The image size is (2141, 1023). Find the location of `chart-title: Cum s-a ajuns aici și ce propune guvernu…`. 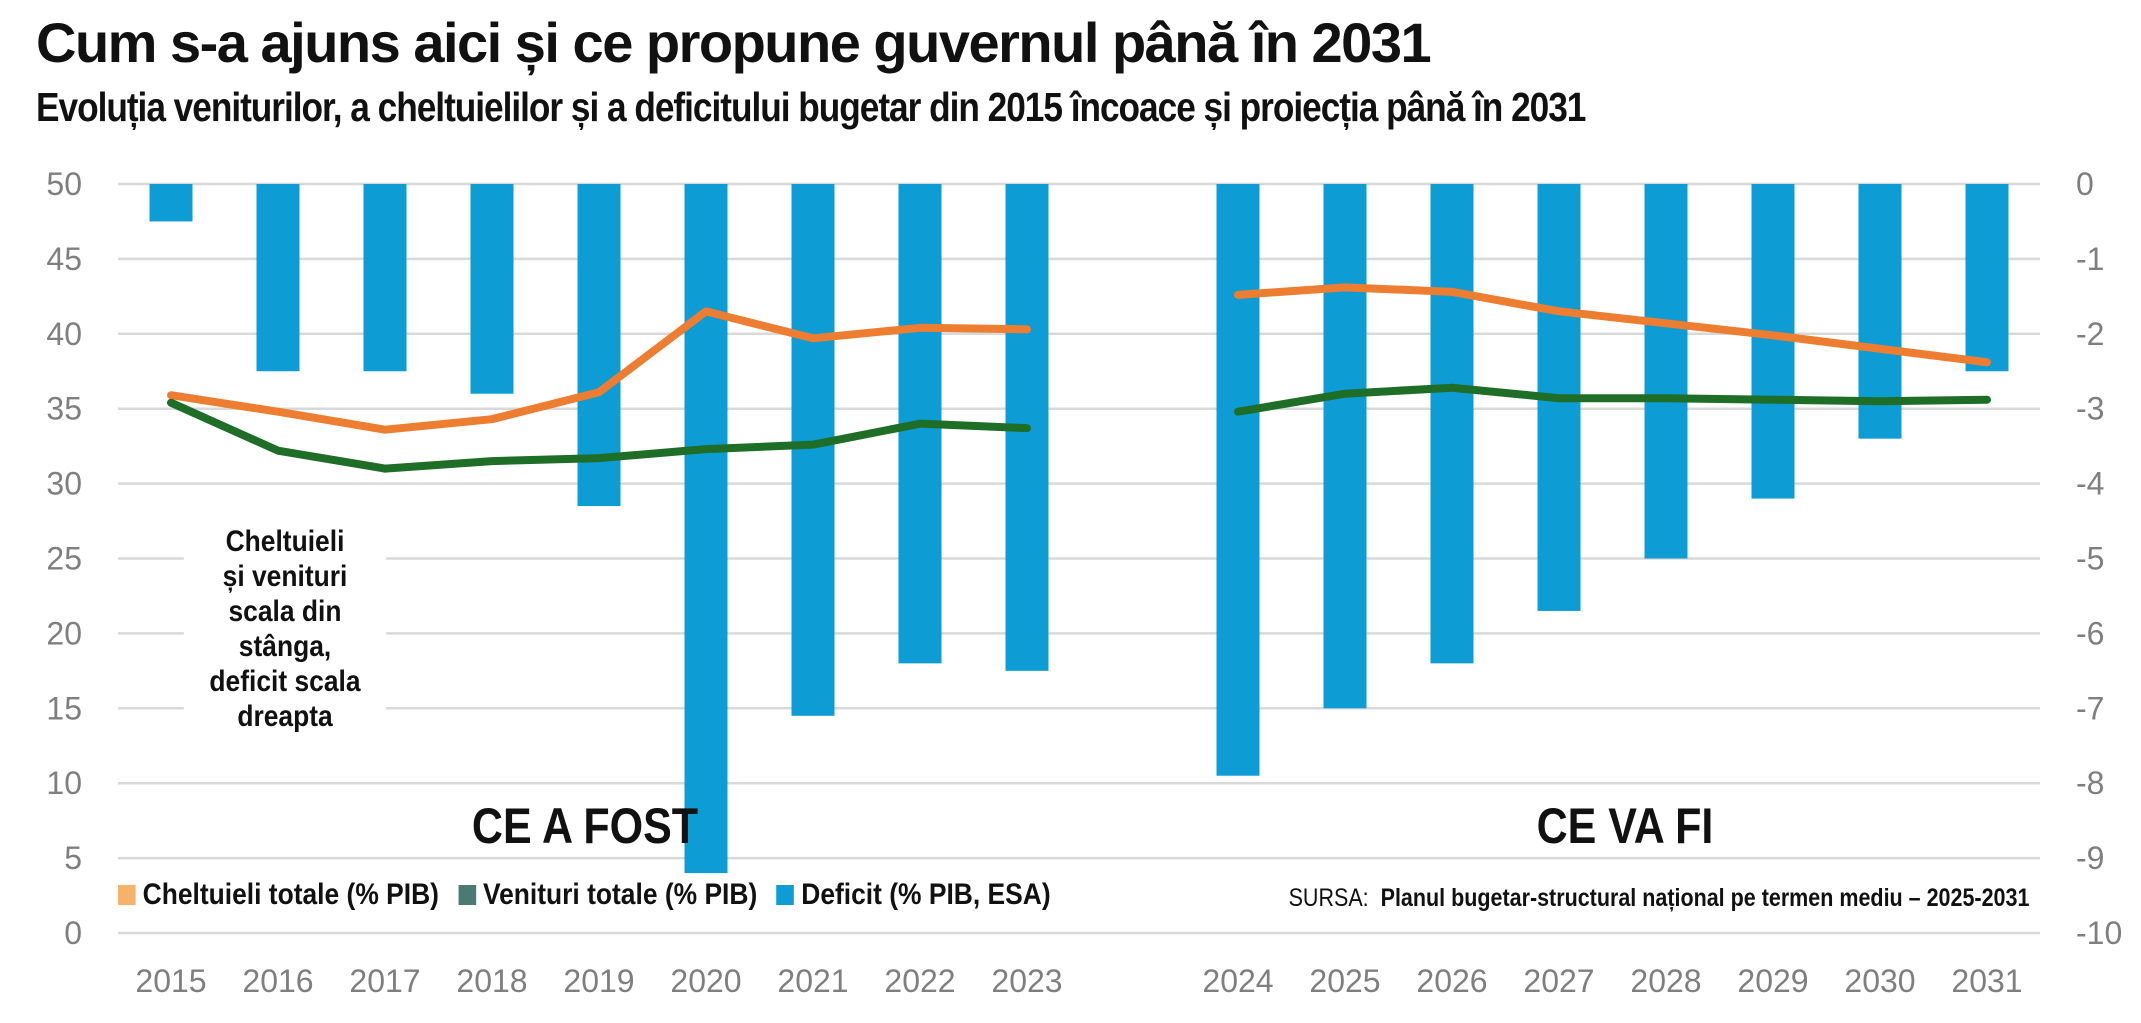

chart-title: Cum s-a ajuns aici și ce propune guvernu… is located at coordinates (734, 42).